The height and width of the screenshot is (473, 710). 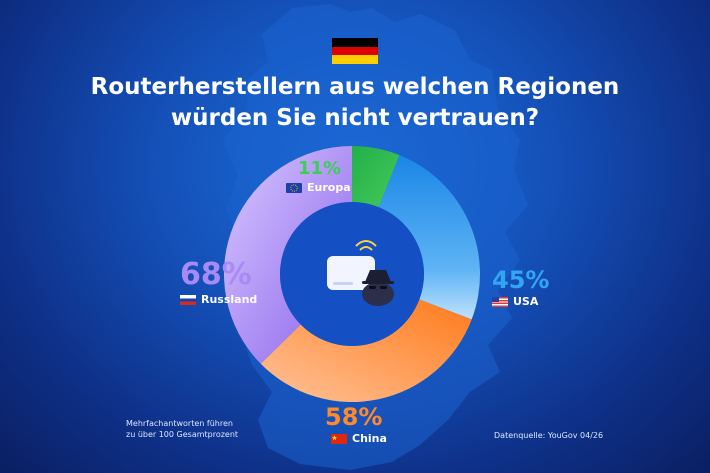 I want to click on russia-flag-icon, so click(x=188, y=299).